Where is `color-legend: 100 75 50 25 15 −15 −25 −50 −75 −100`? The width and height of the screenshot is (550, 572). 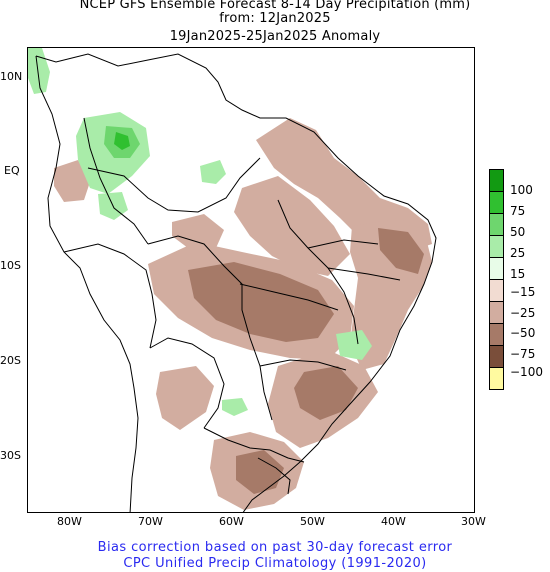
color-legend: 100 75 50 25 15 −15 −25 −50 −75 −100 is located at coordinates (519, 282).